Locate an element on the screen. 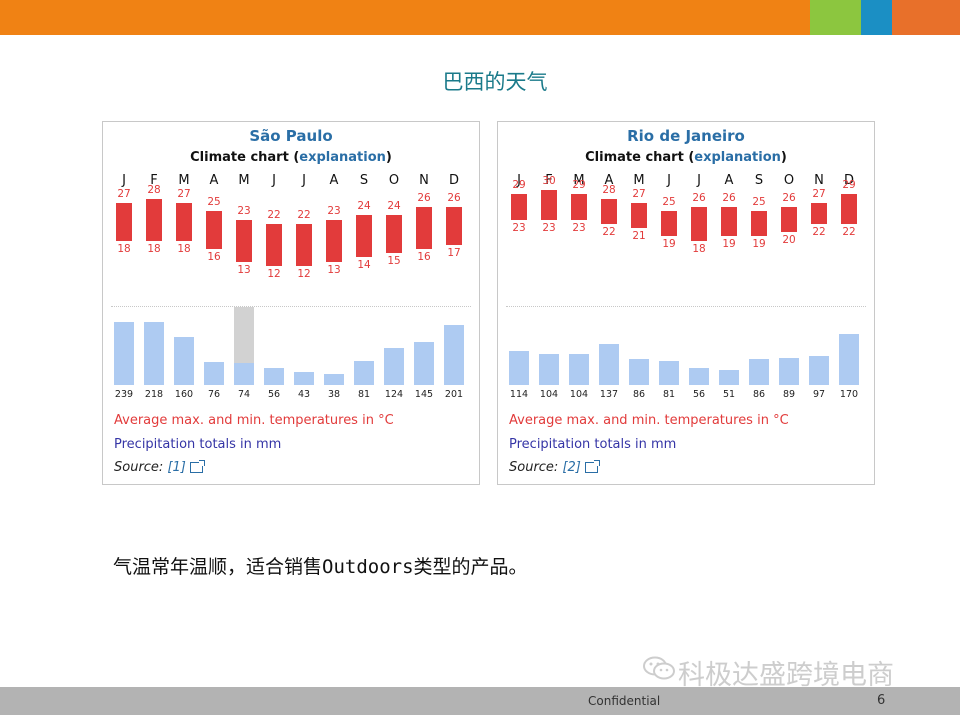 The image size is (960, 720). precipitation-value-label: 145 is located at coordinates (424, 394).